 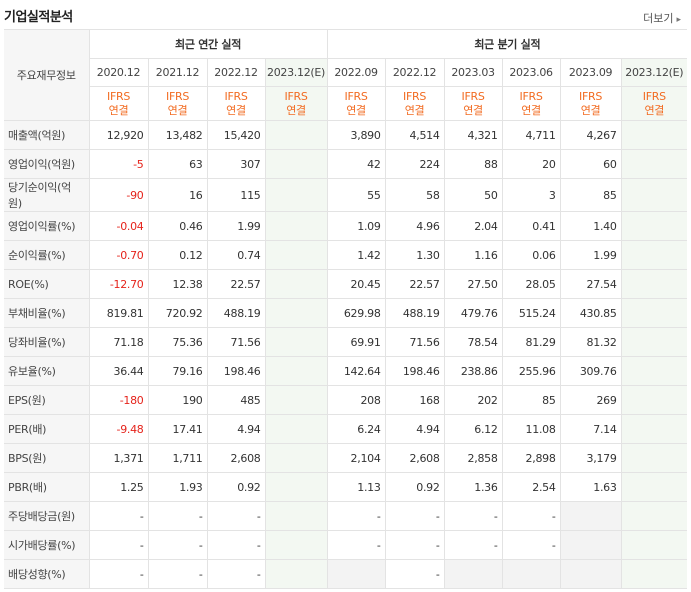 What do you see at coordinates (356, 195) in the screenshot?
I see `value-cell: 55` at bounding box center [356, 195].